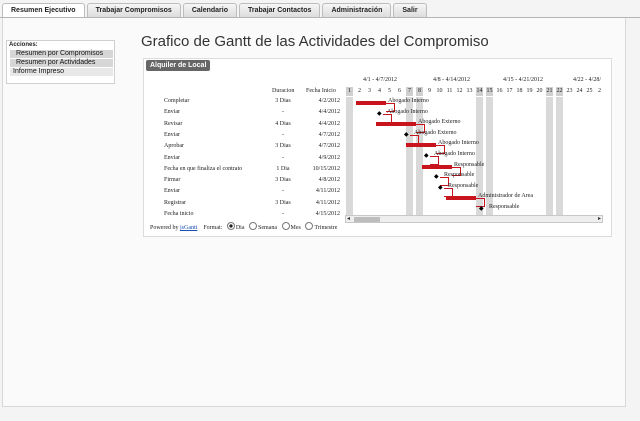  I want to click on format-mes-radio, so click(285, 226).